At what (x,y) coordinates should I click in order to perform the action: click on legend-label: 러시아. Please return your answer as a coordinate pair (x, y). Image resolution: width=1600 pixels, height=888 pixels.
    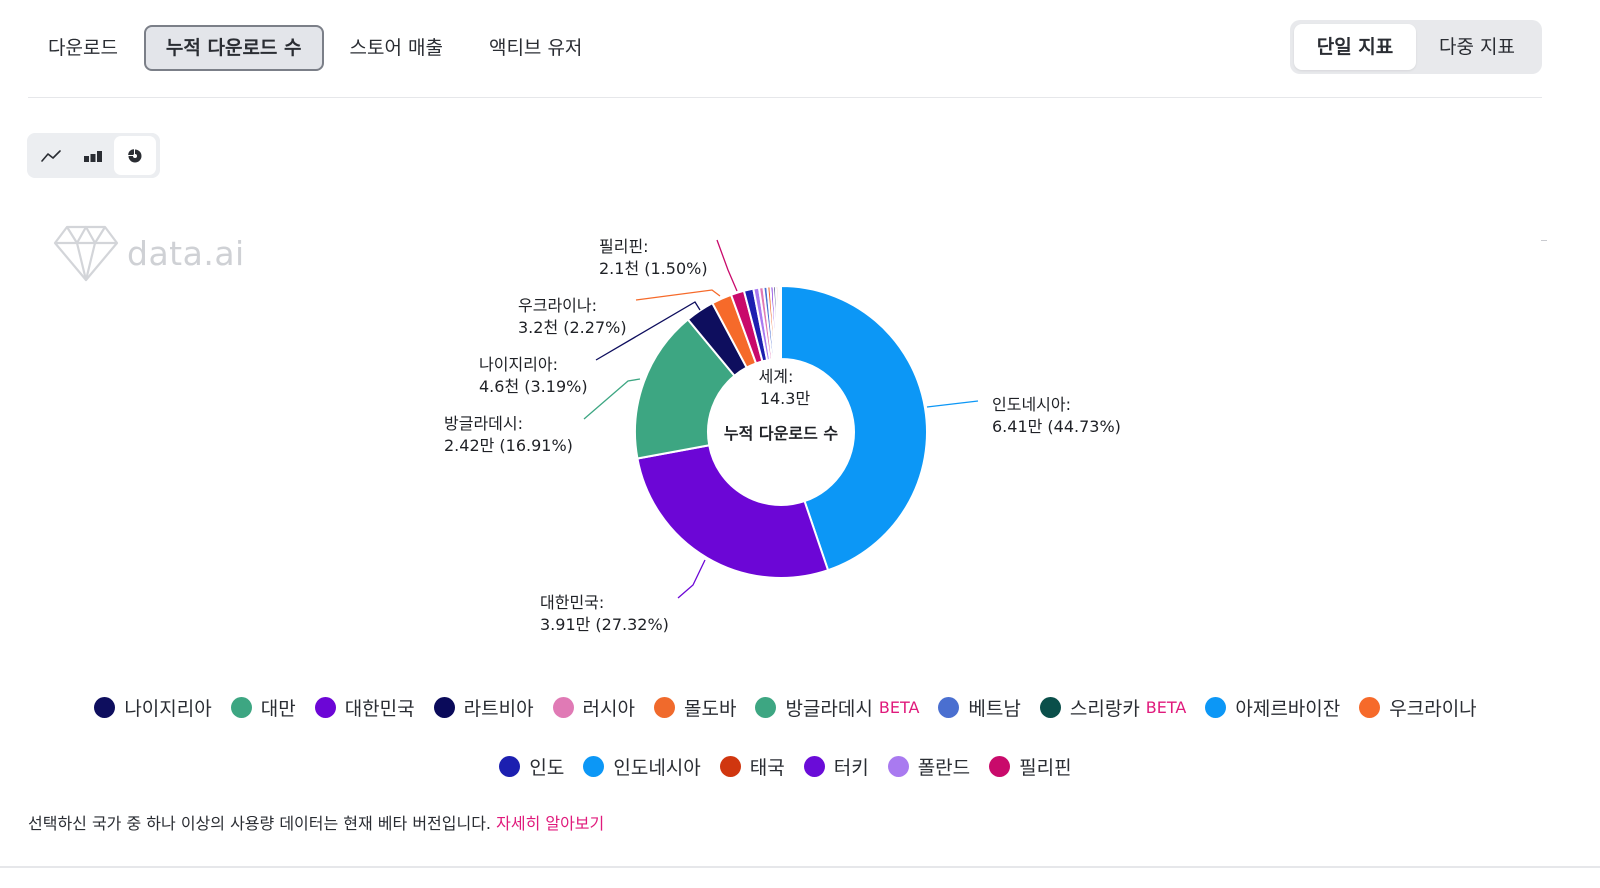
    Looking at the image, I should click on (608, 708).